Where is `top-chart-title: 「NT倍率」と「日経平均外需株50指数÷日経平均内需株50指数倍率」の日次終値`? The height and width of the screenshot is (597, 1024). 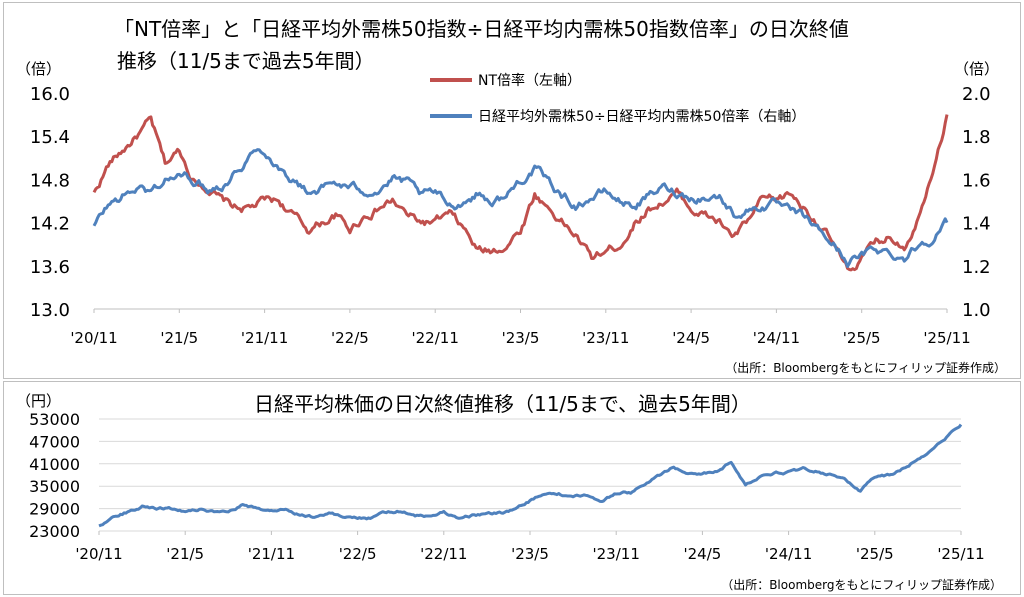 top-chart-title: 「NT倍率」と「日経平均外需株50指数÷日経平均内需株50指数倍率」の日次終値 is located at coordinates (481, 29).